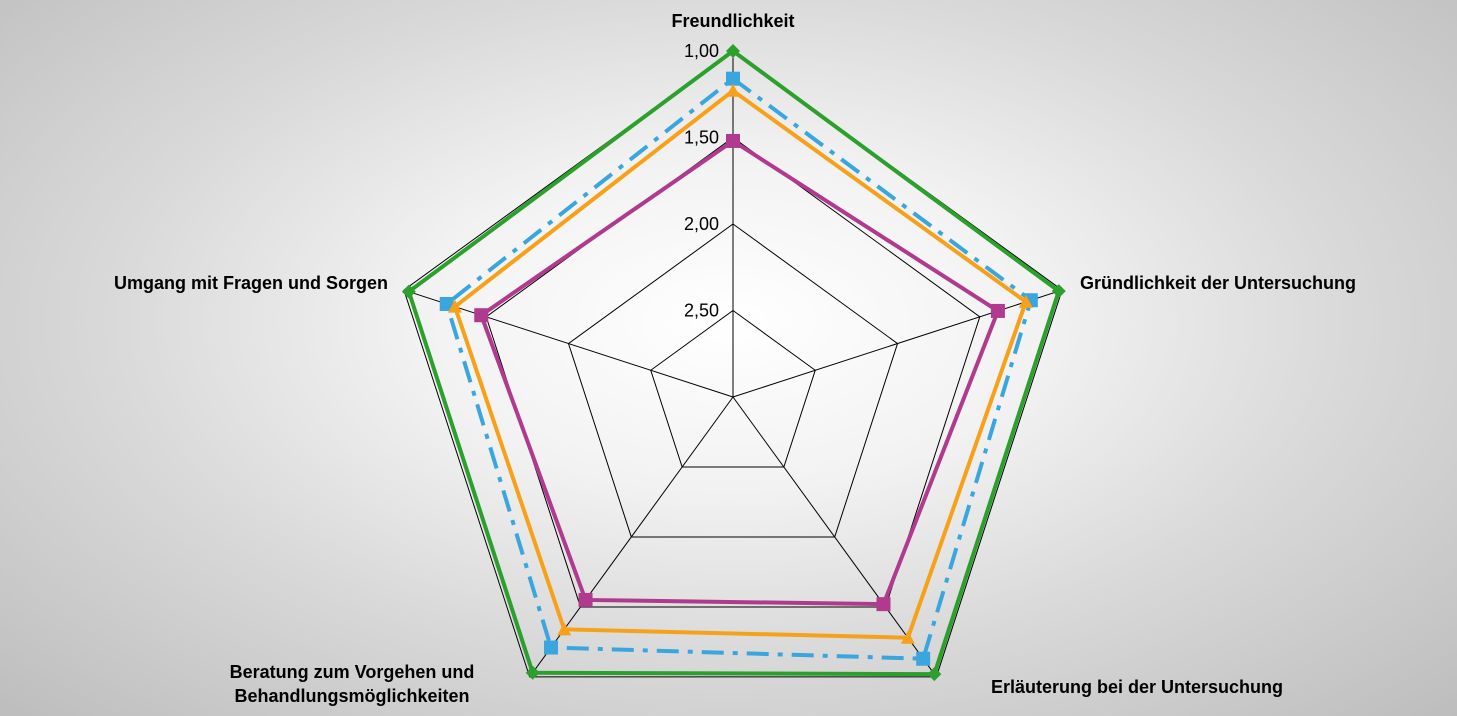 The width and height of the screenshot is (1457, 716). Describe the element at coordinates (701, 51) in the screenshot. I see `tick-label: 1,00` at that location.